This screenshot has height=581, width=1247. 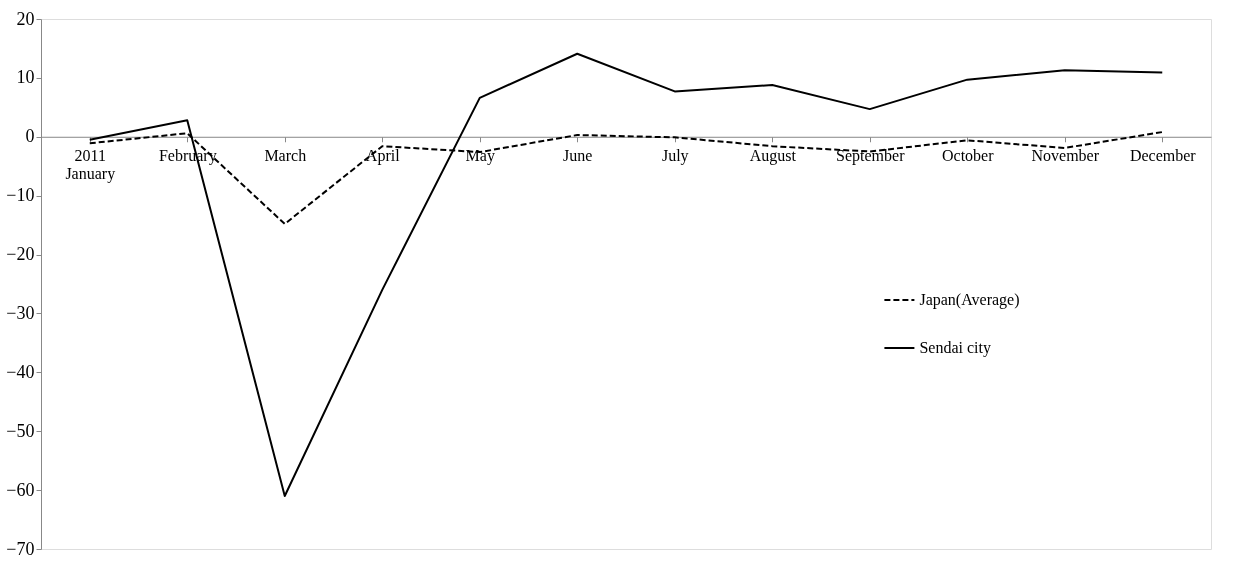 I want to click on y-tick-label: −20, so click(x=20, y=254).